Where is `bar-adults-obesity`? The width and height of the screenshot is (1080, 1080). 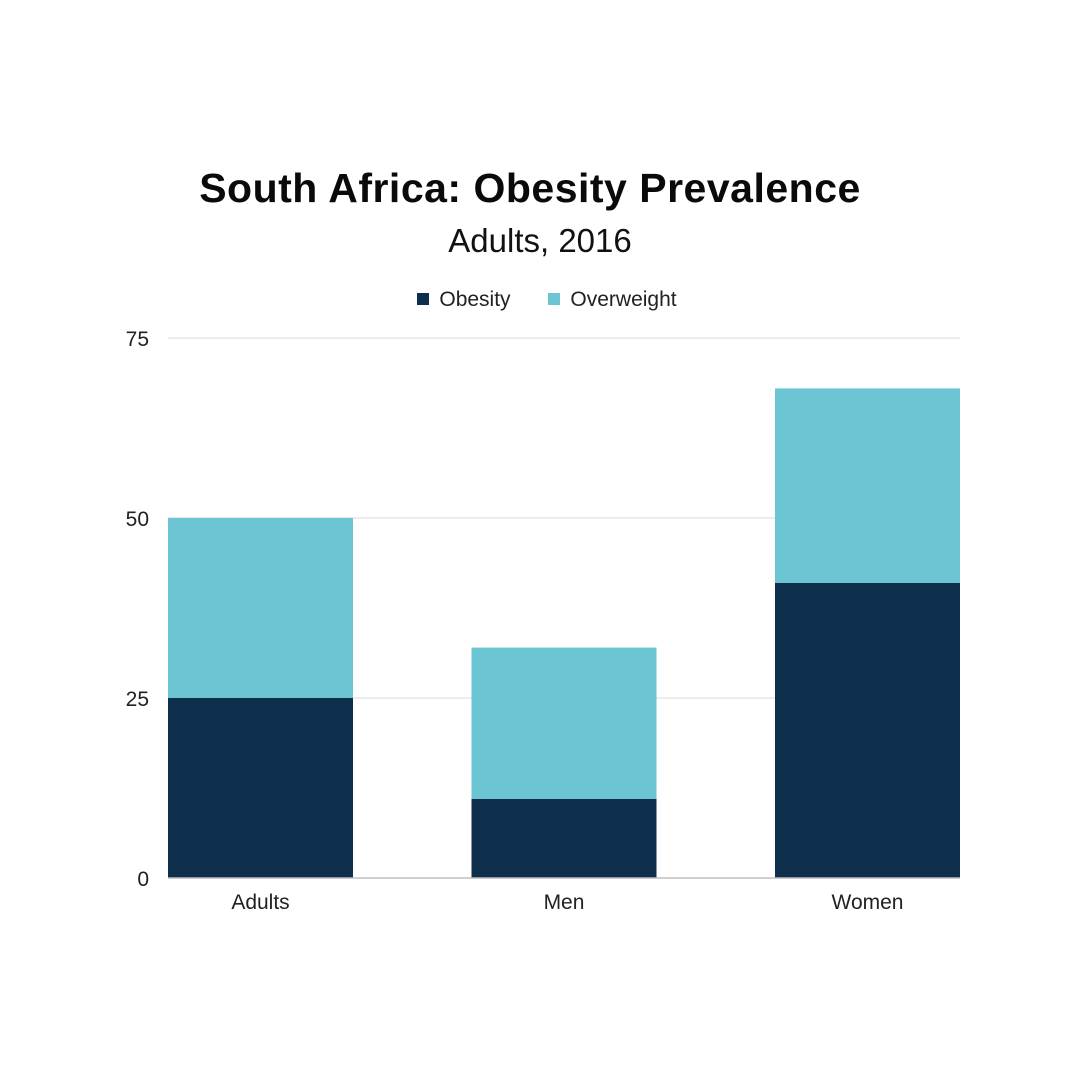
bar-adults-obesity is located at coordinates (260, 788).